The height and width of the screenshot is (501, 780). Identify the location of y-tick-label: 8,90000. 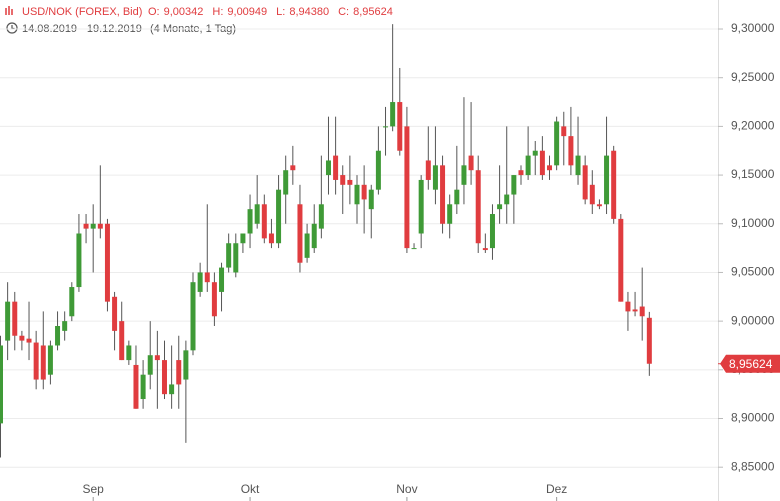
(753, 418).